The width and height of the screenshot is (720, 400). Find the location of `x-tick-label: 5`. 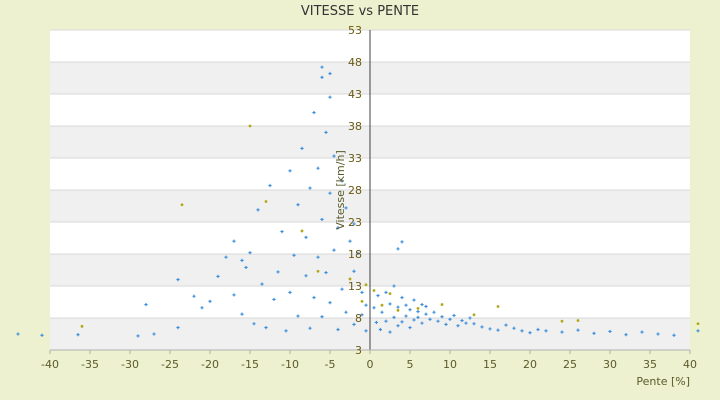

x-tick-label: 5 is located at coordinates (410, 364).